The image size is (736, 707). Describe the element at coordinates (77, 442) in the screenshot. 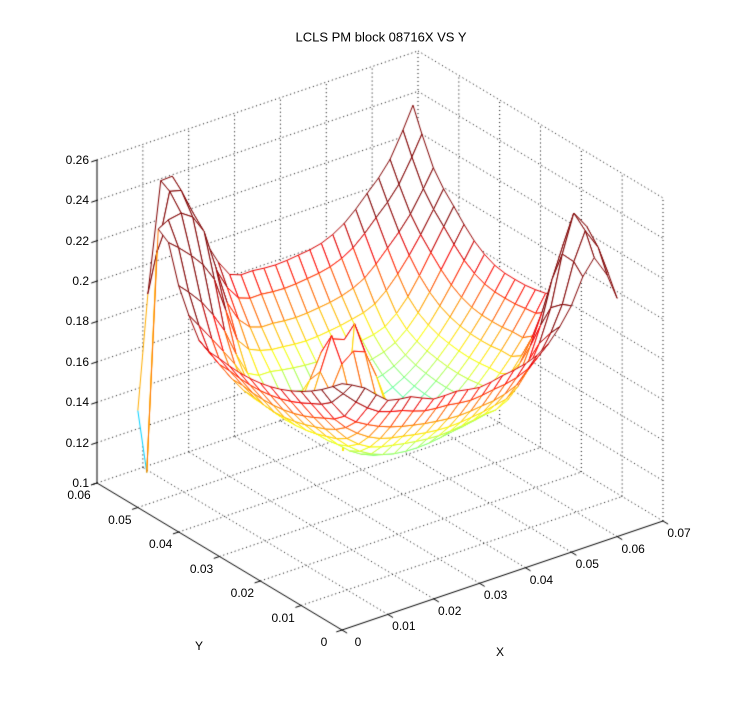

I see `z-tick-label: 0.12` at that location.